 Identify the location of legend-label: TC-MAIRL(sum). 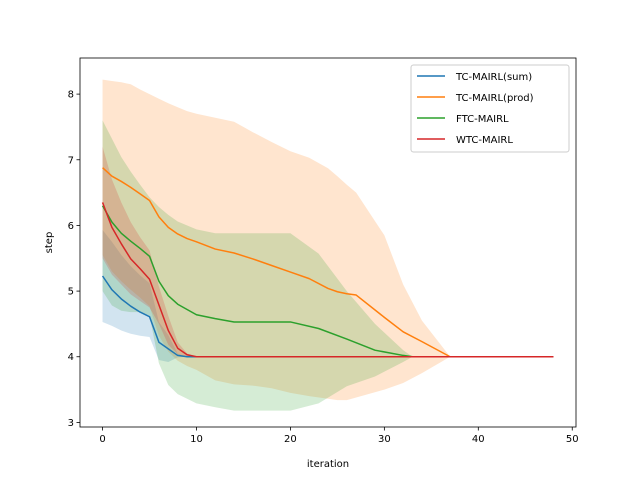
(493, 77).